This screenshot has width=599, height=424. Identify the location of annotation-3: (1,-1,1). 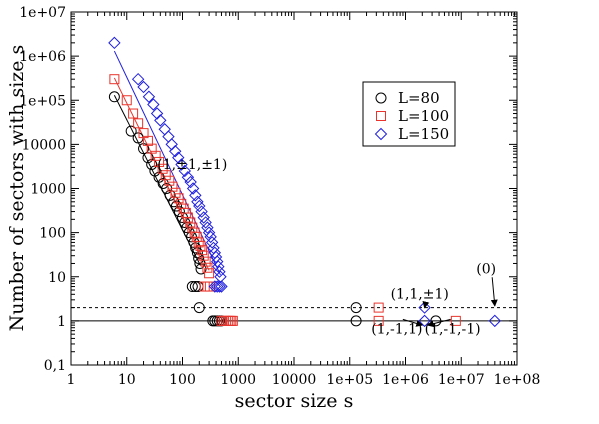
(396, 329).